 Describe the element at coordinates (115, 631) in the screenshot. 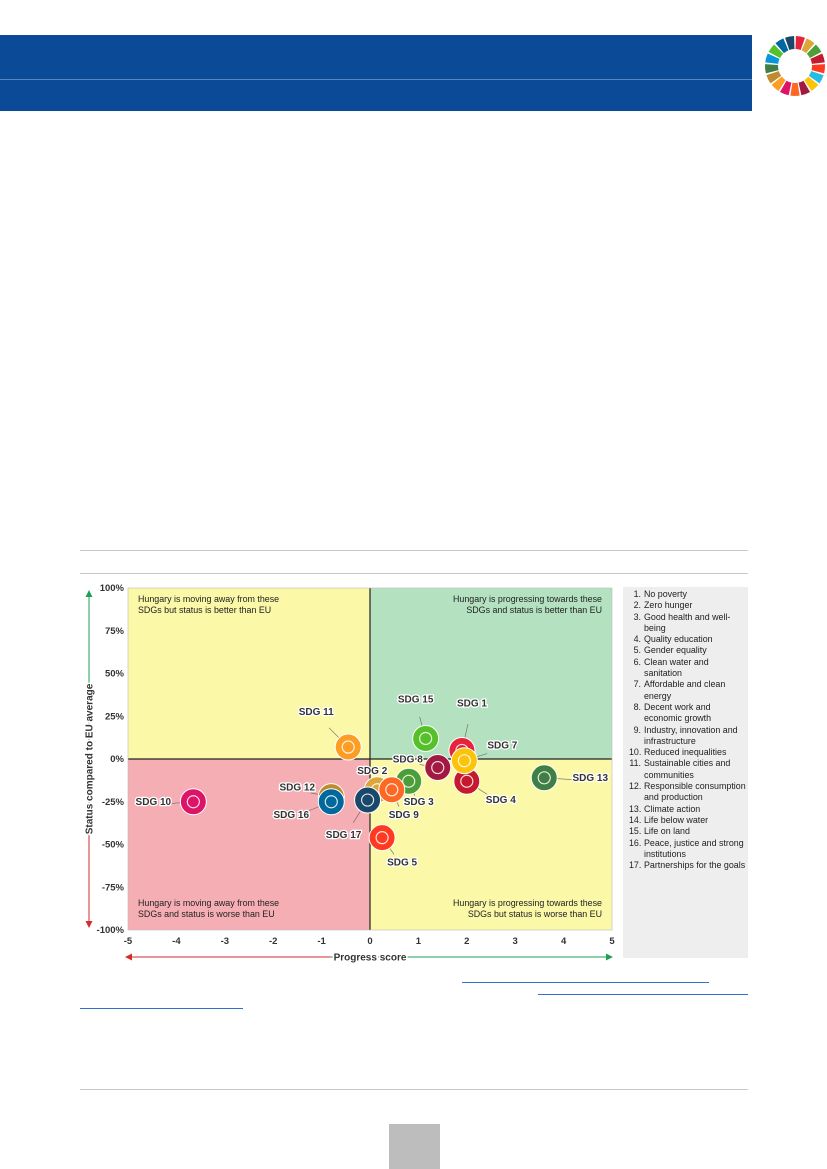

I see `y-tick-label: 75%` at that location.